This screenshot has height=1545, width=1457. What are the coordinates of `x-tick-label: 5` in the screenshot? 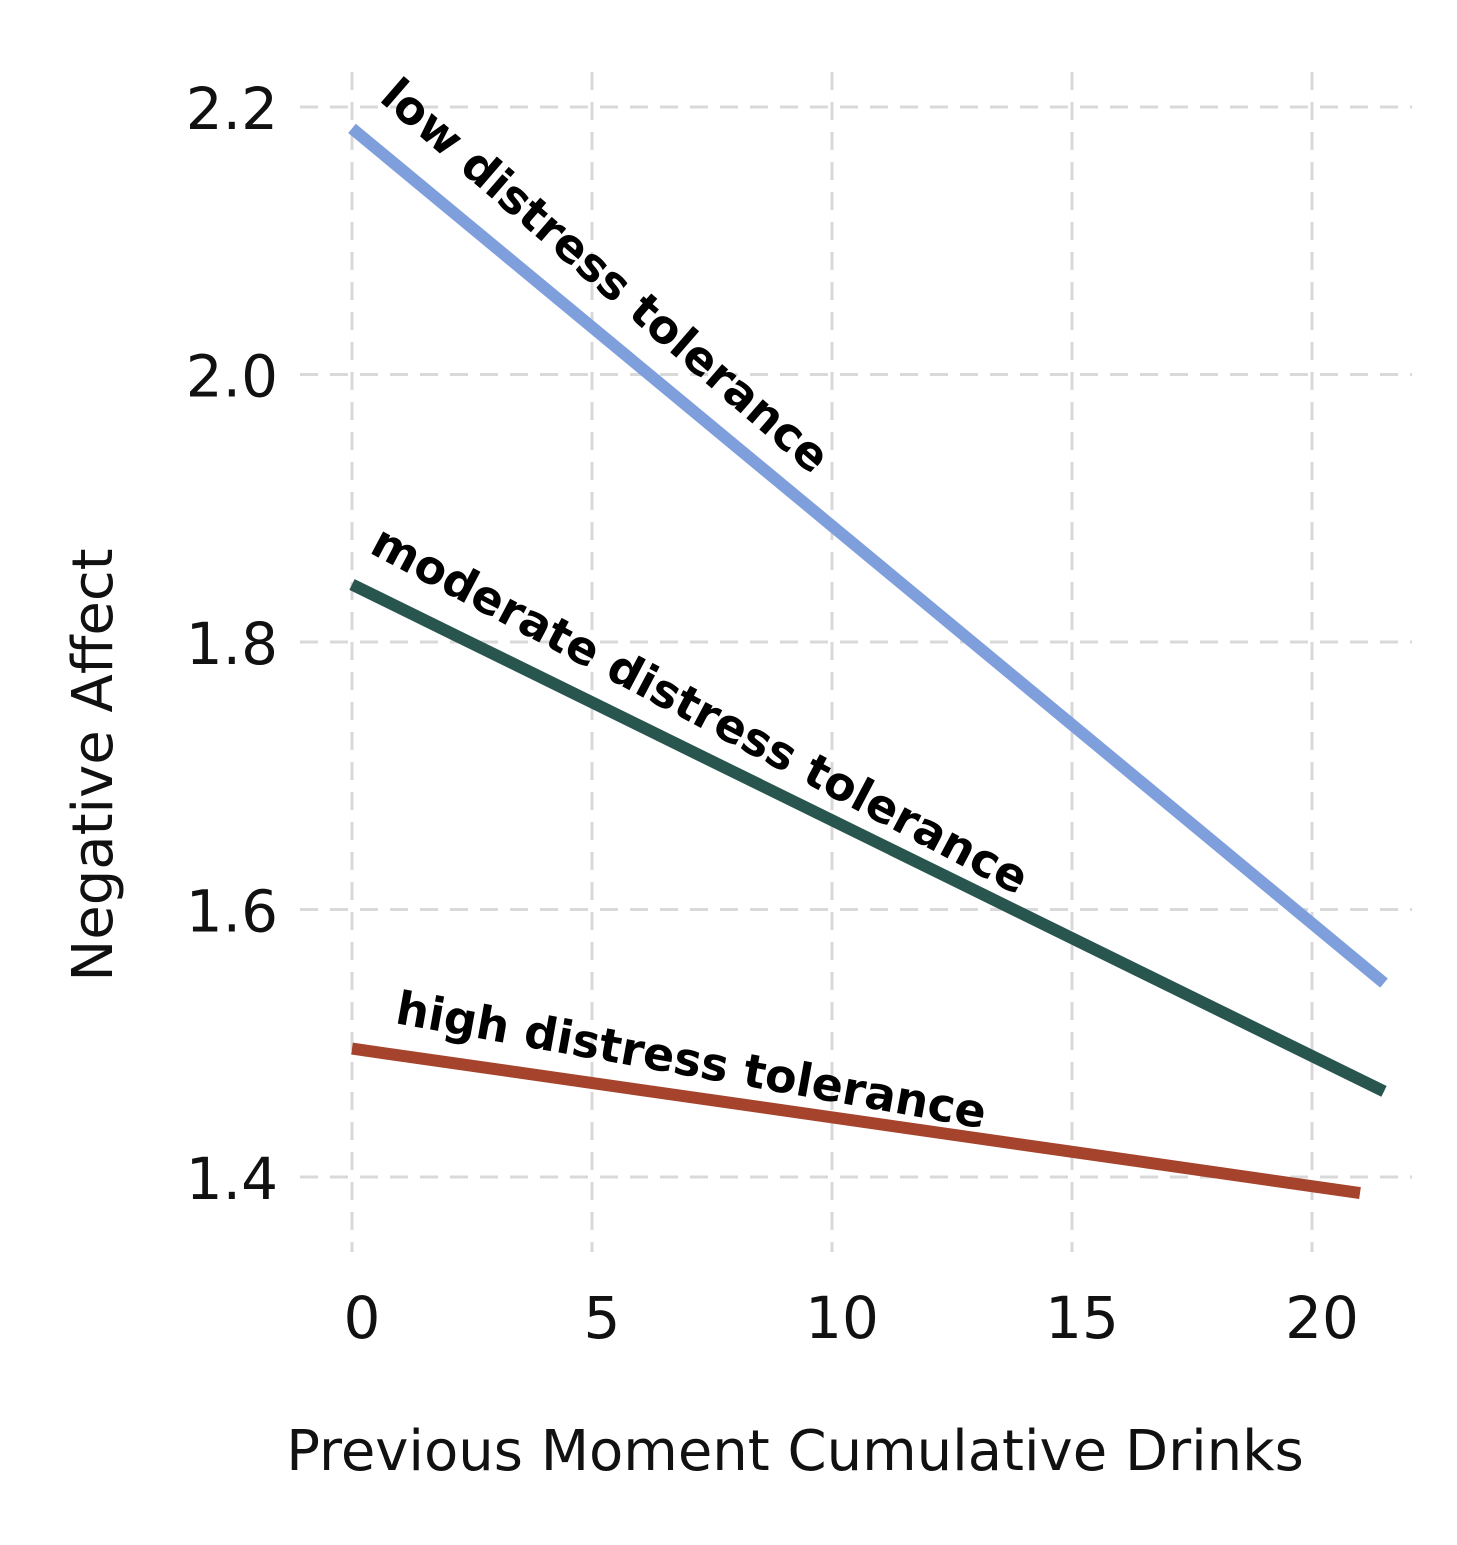 It's located at (602, 1318).